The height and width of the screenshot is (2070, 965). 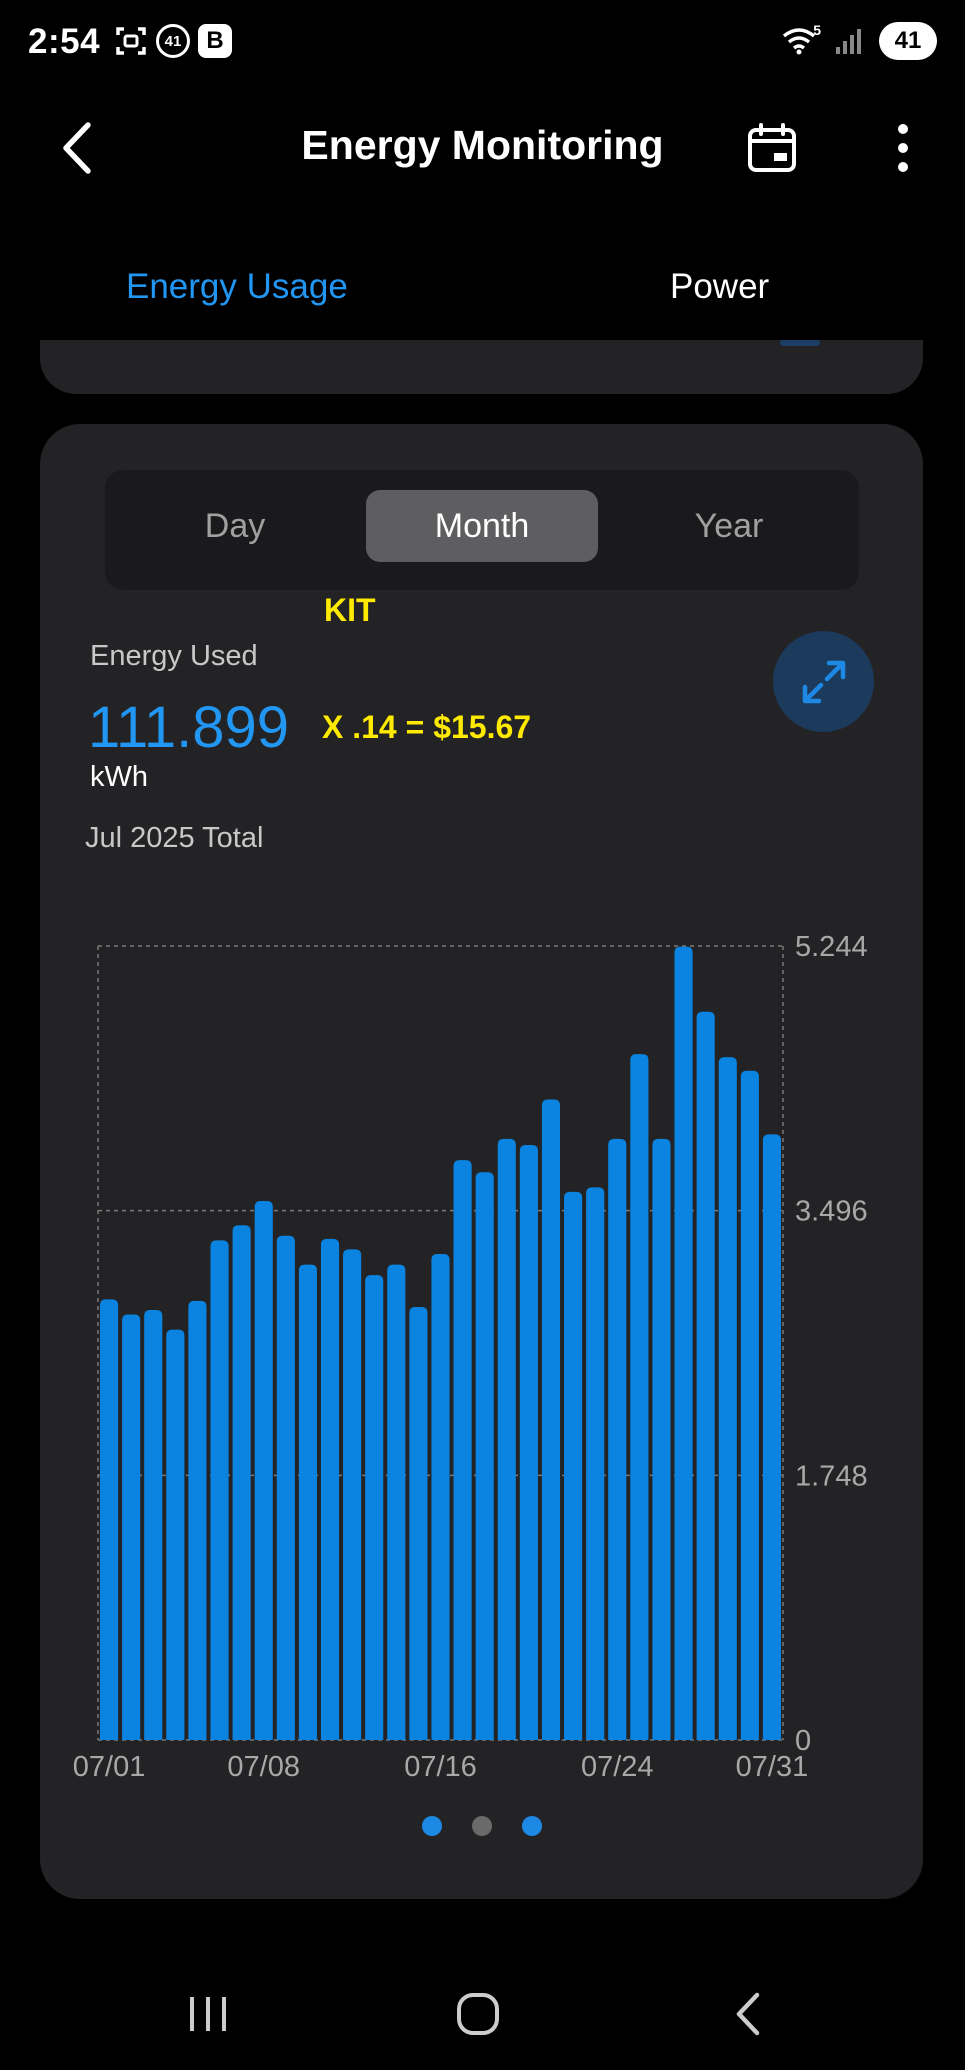 What do you see at coordinates (727, 1398) in the screenshot?
I see `bar-07/29` at bounding box center [727, 1398].